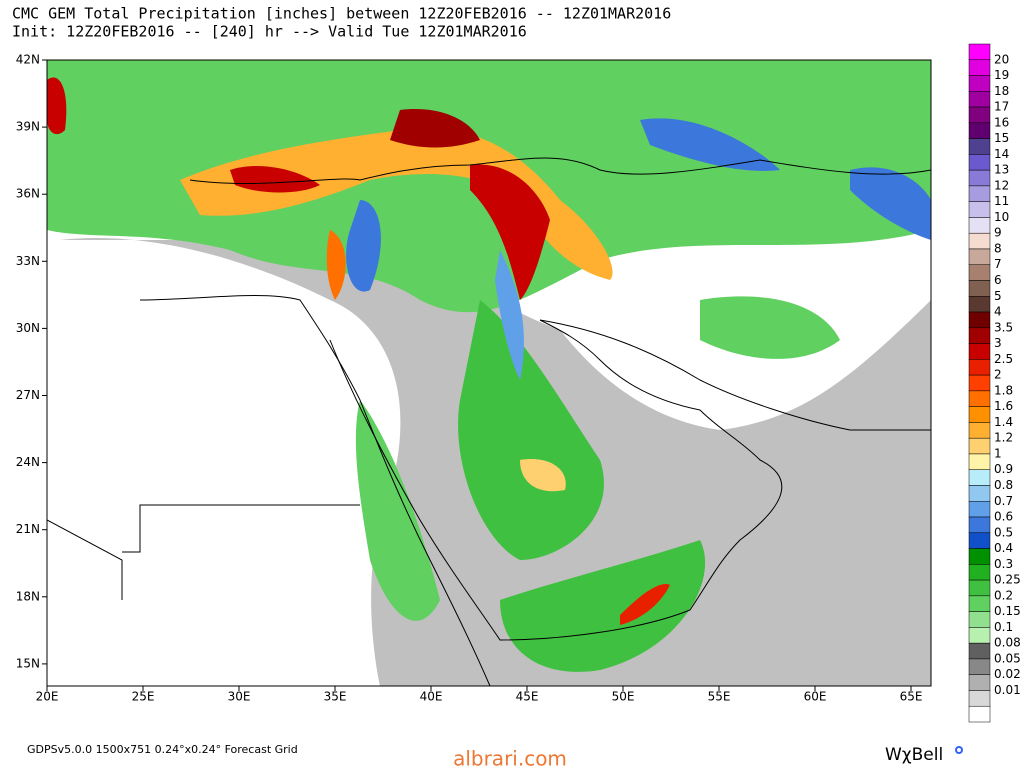 The image size is (1024, 768). Describe the element at coordinates (1003, 548) in the screenshot. I see `colorbar-label: 0.4` at that location.